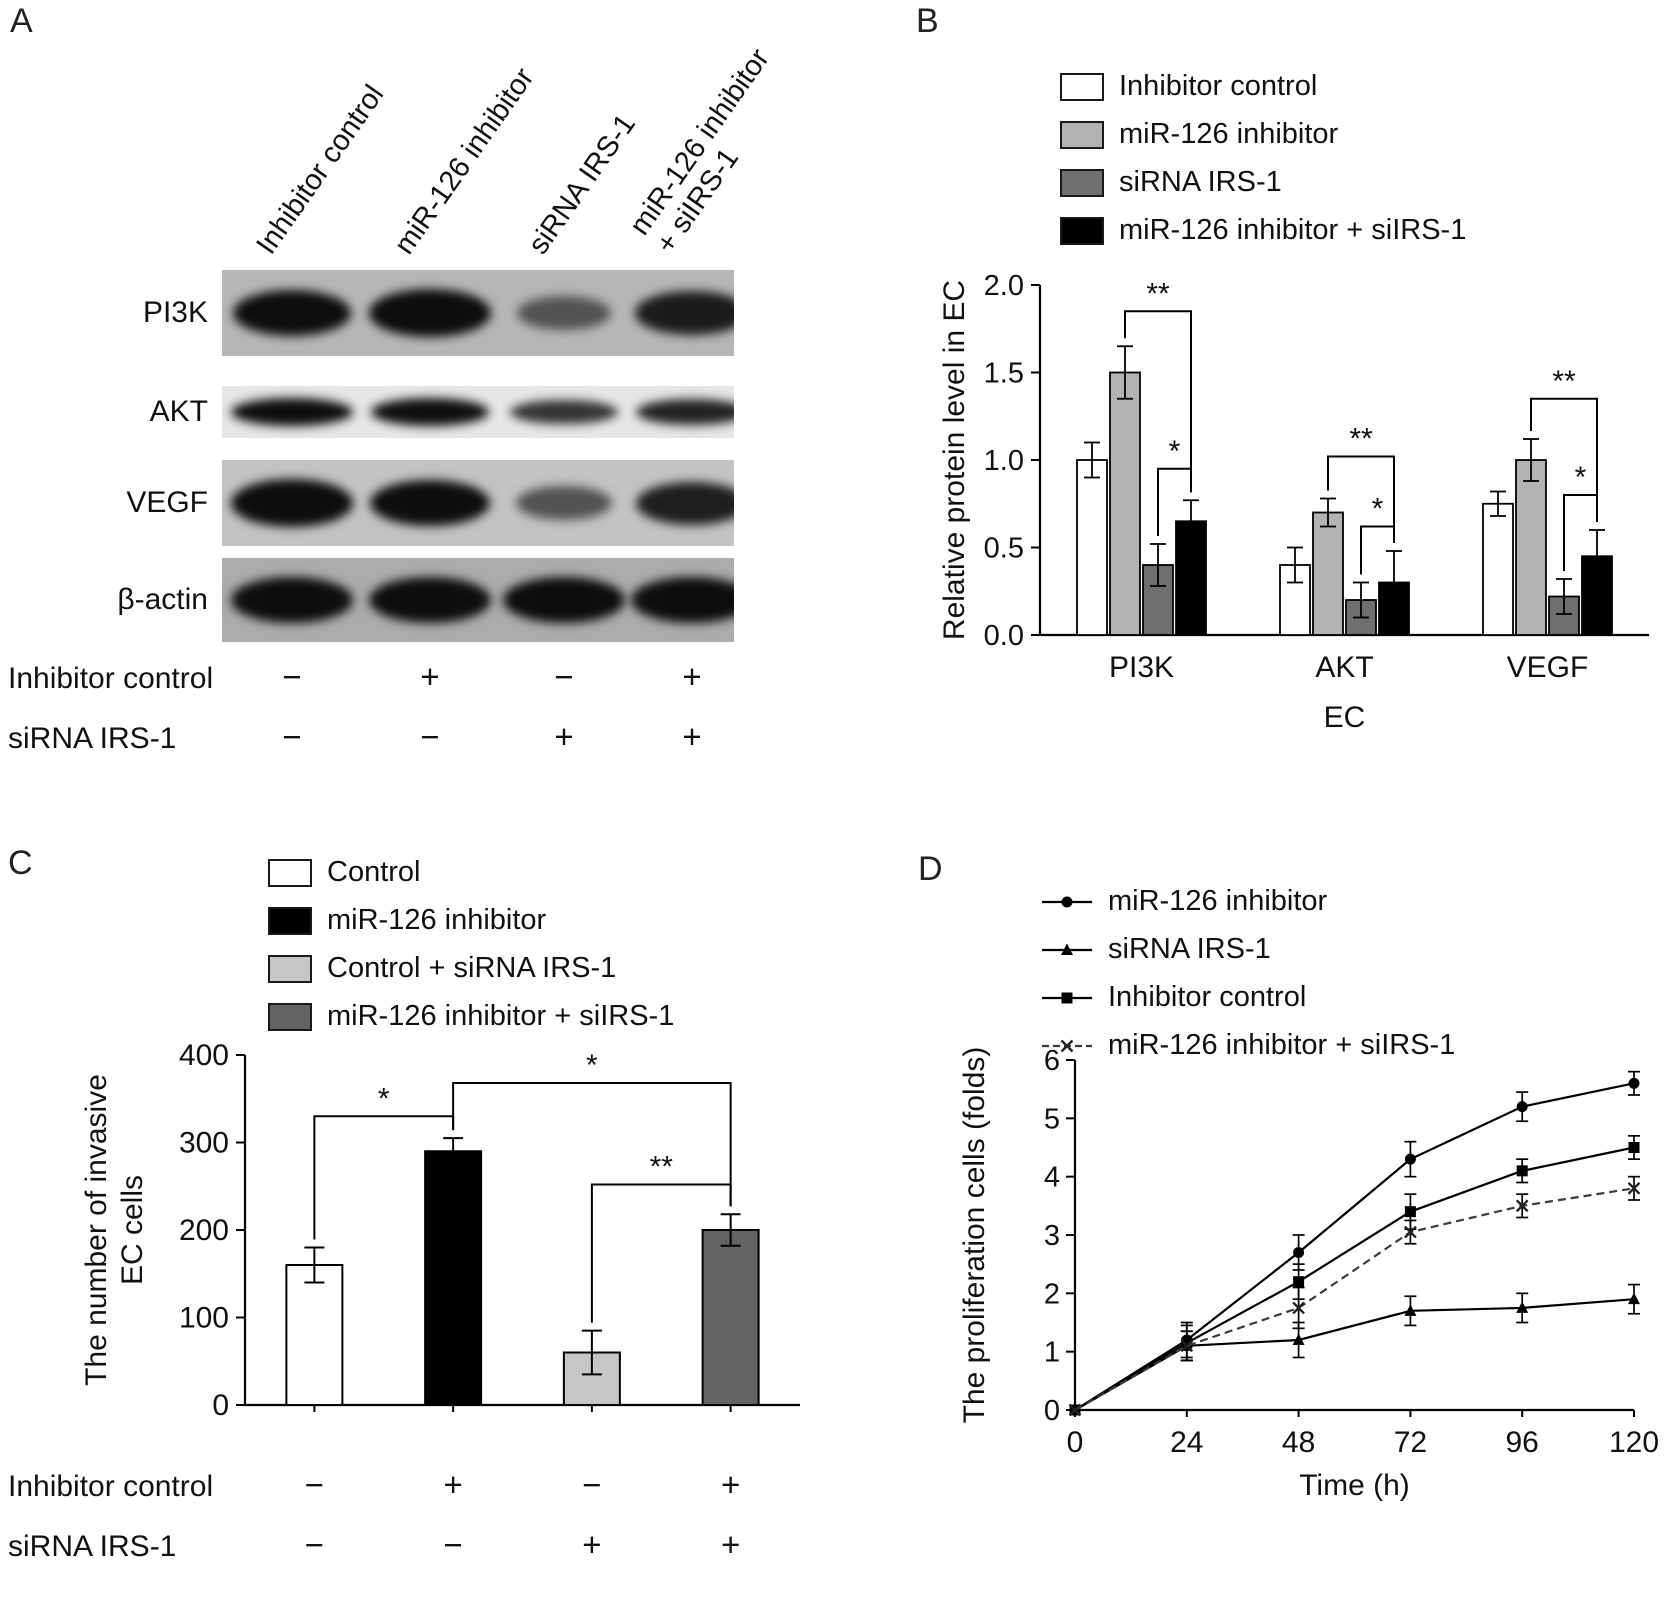 The height and width of the screenshot is (1622, 1679). Describe the element at coordinates (471, 872) in the screenshot. I see `legend-item: Control` at that location.